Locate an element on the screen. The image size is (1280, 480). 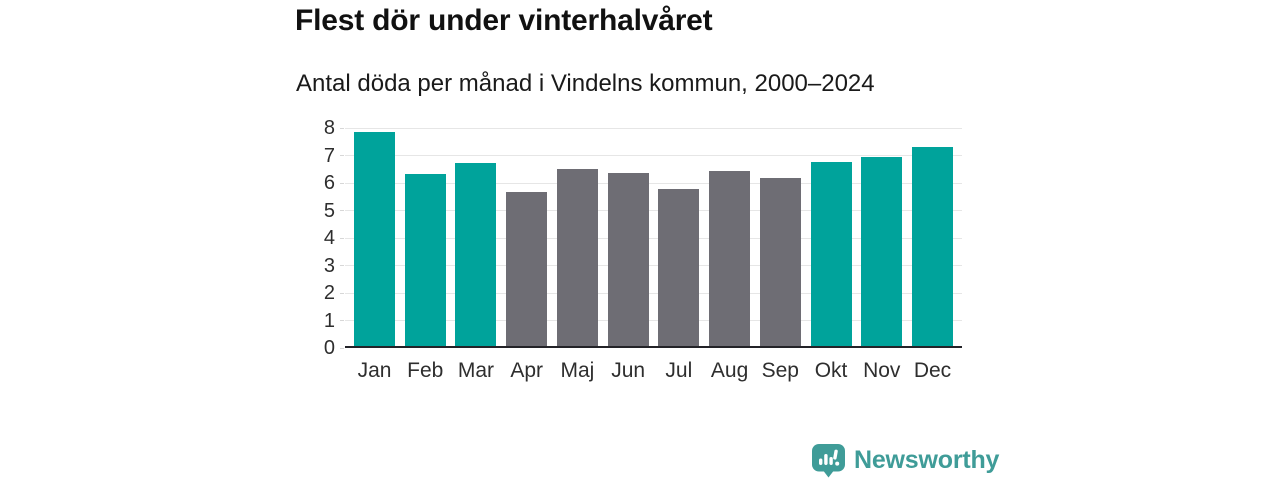
x-axis-label-jan: Jan is located at coordinates (374, 370).